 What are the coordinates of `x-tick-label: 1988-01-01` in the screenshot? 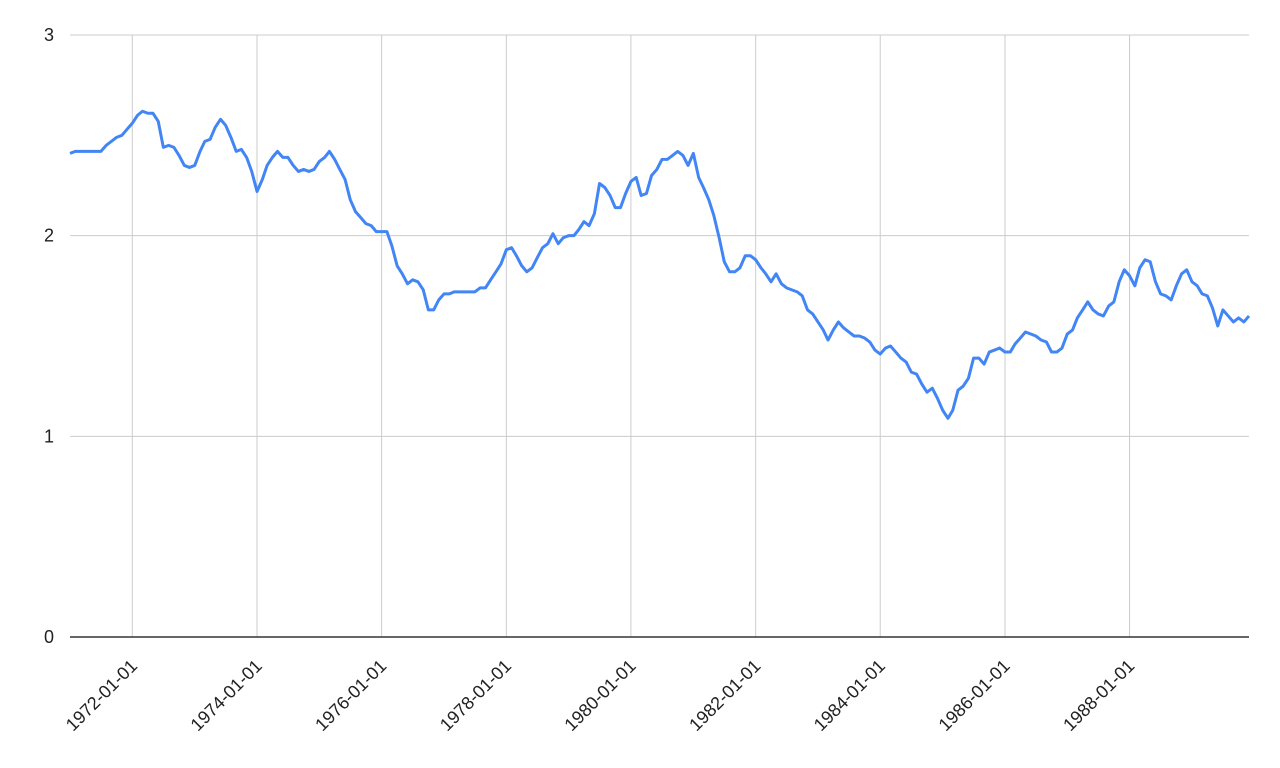 It's located at (1098, 695).